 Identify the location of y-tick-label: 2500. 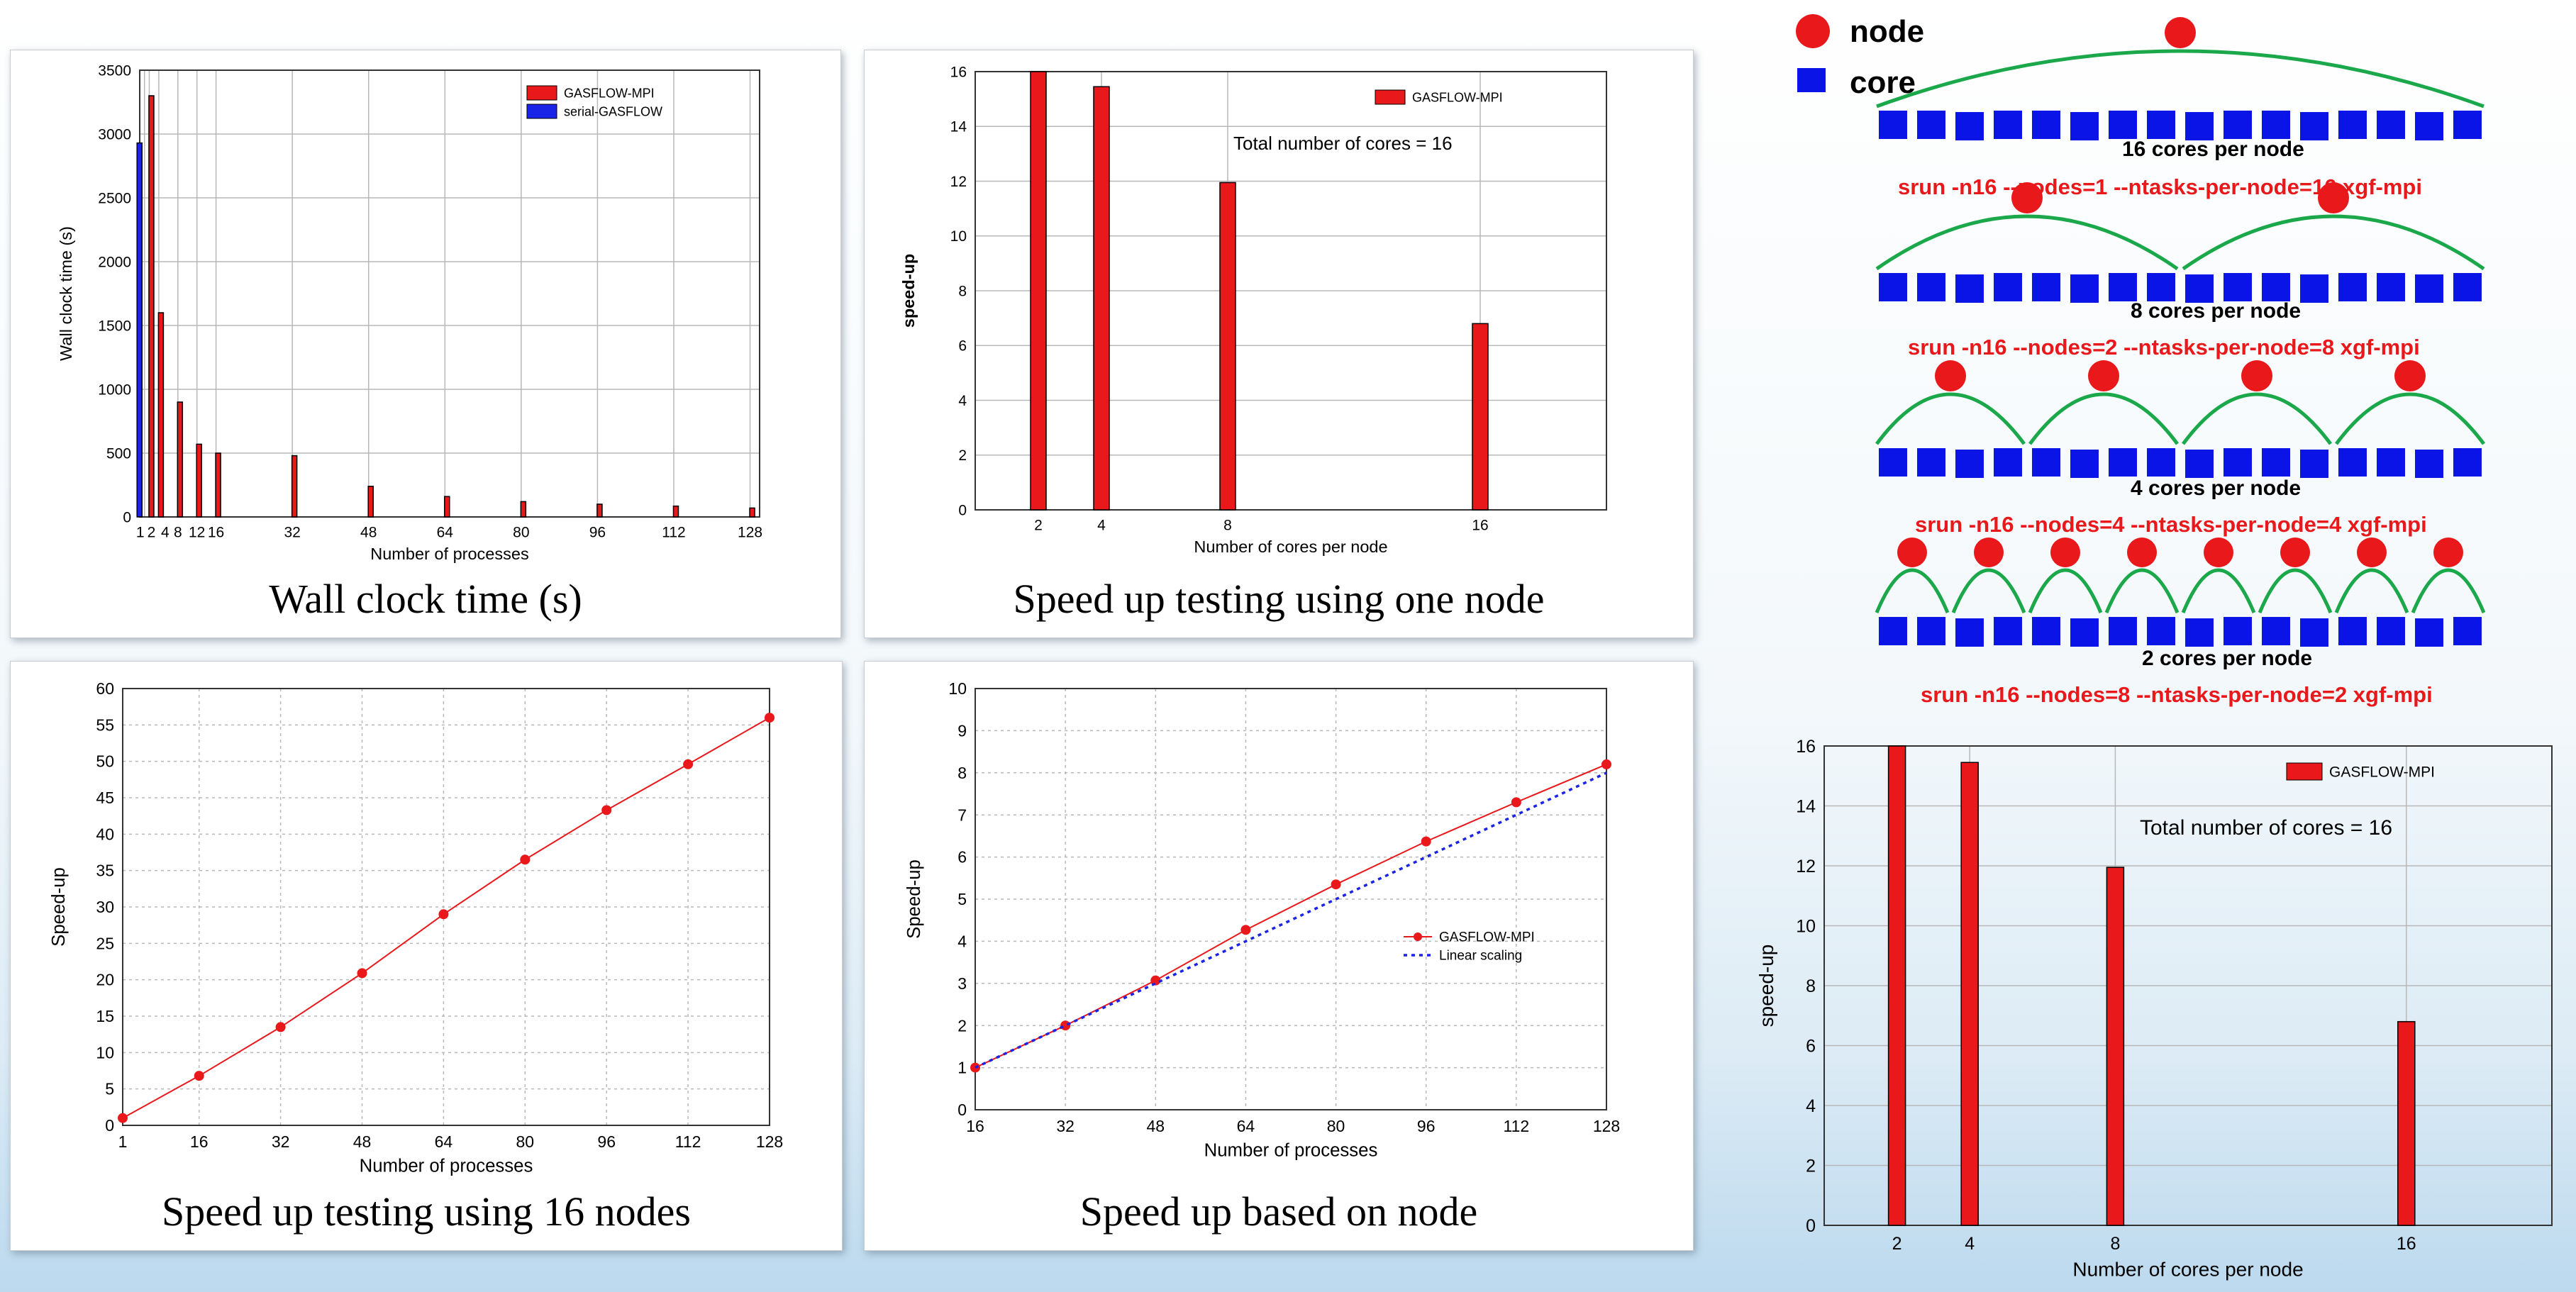
(114, 198).